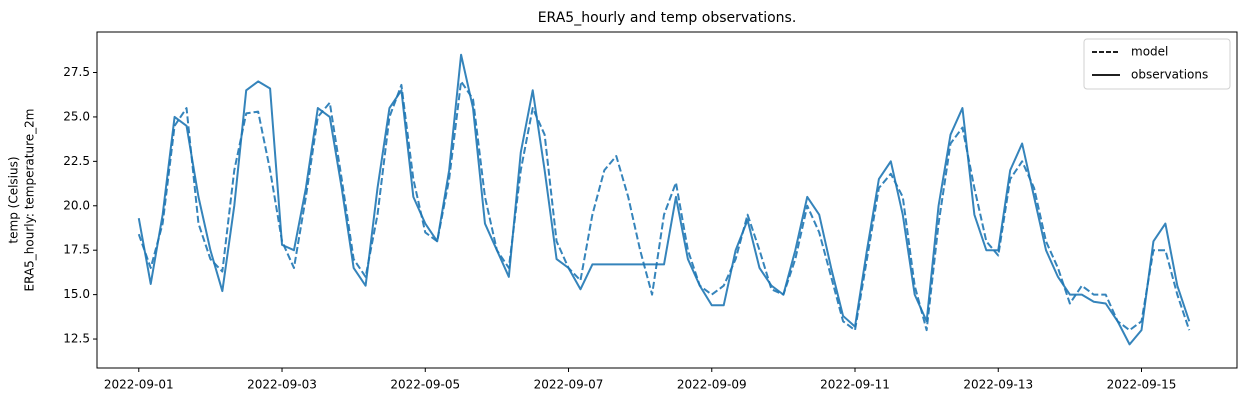 The image size is (1258, 404). I want to click on legend: model observations, so click(1157, 64).